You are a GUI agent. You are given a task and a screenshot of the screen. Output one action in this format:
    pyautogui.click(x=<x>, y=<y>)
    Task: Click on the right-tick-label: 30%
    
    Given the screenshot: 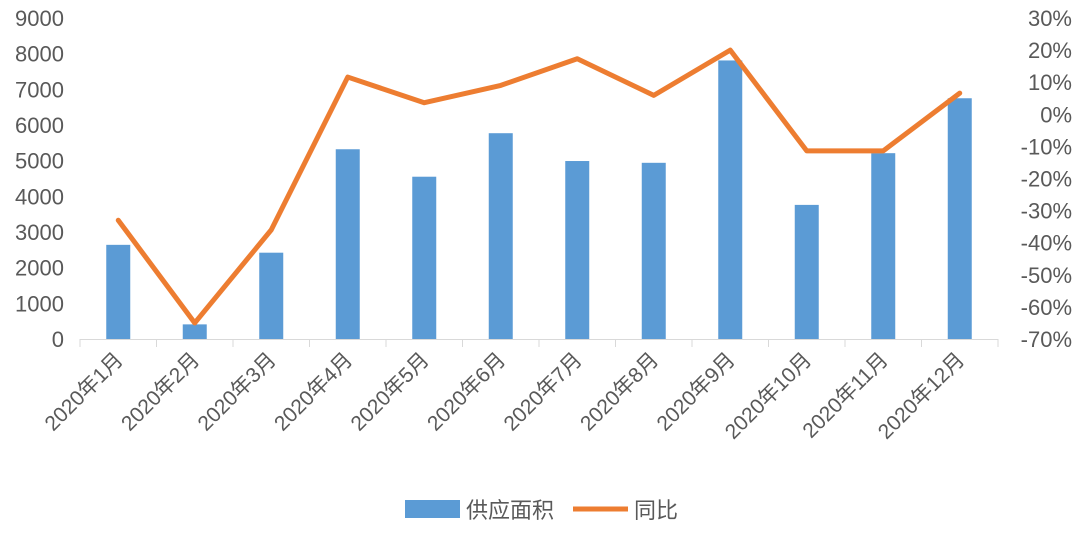 What is the action you would take?
    pyautogui.click(x=1050, y=18)
    